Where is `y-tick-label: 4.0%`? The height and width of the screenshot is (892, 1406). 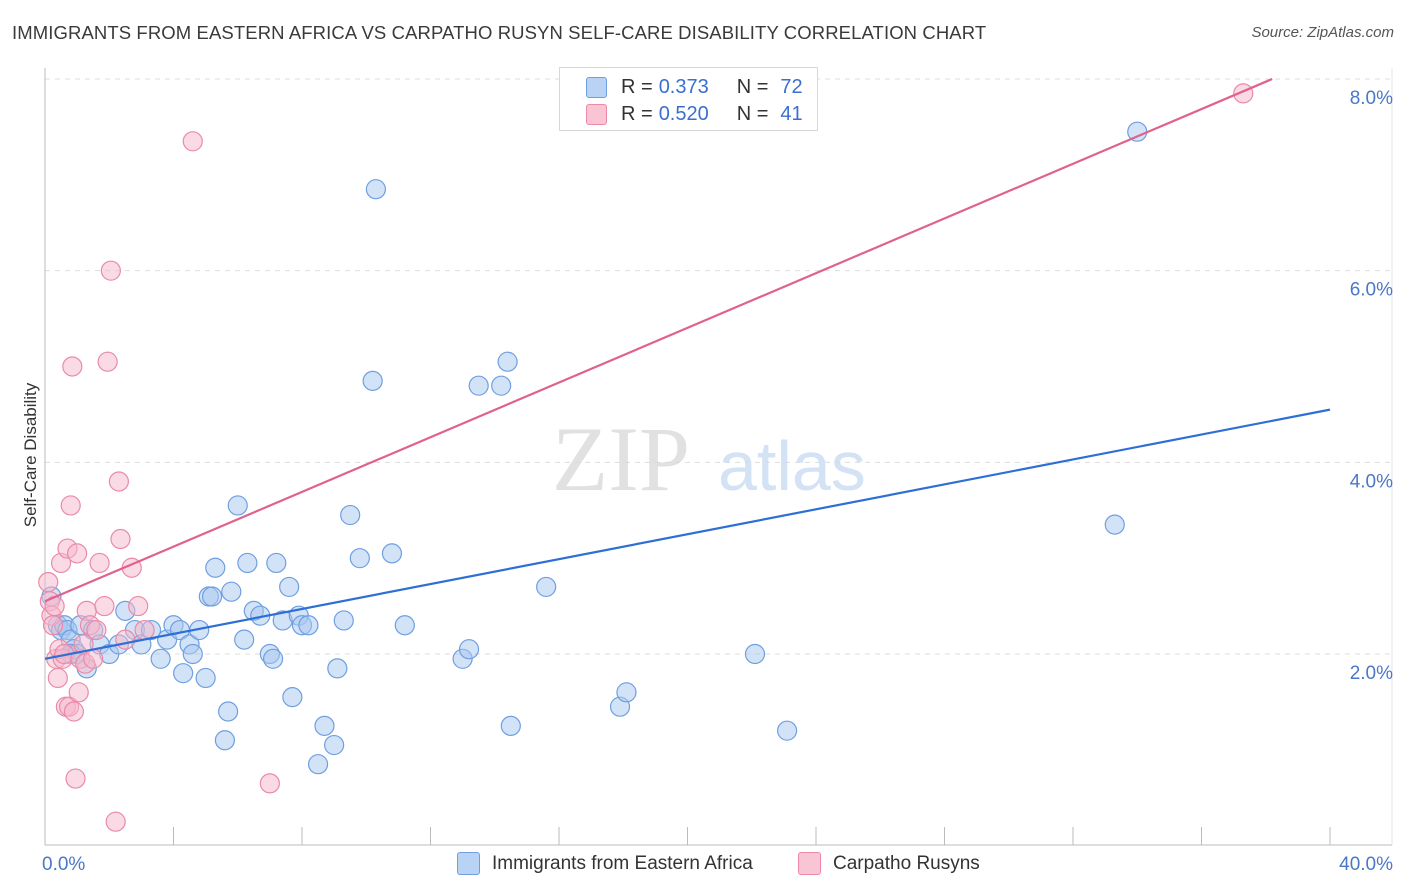
y-tick-label: 4.0% is located at coordinates (1371, 481).